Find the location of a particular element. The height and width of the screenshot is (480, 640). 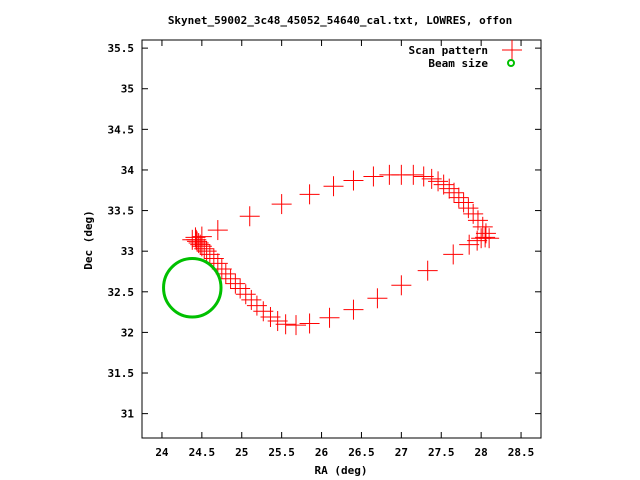

x-tick-label: 25.5 is located at coordinates (281, 452).